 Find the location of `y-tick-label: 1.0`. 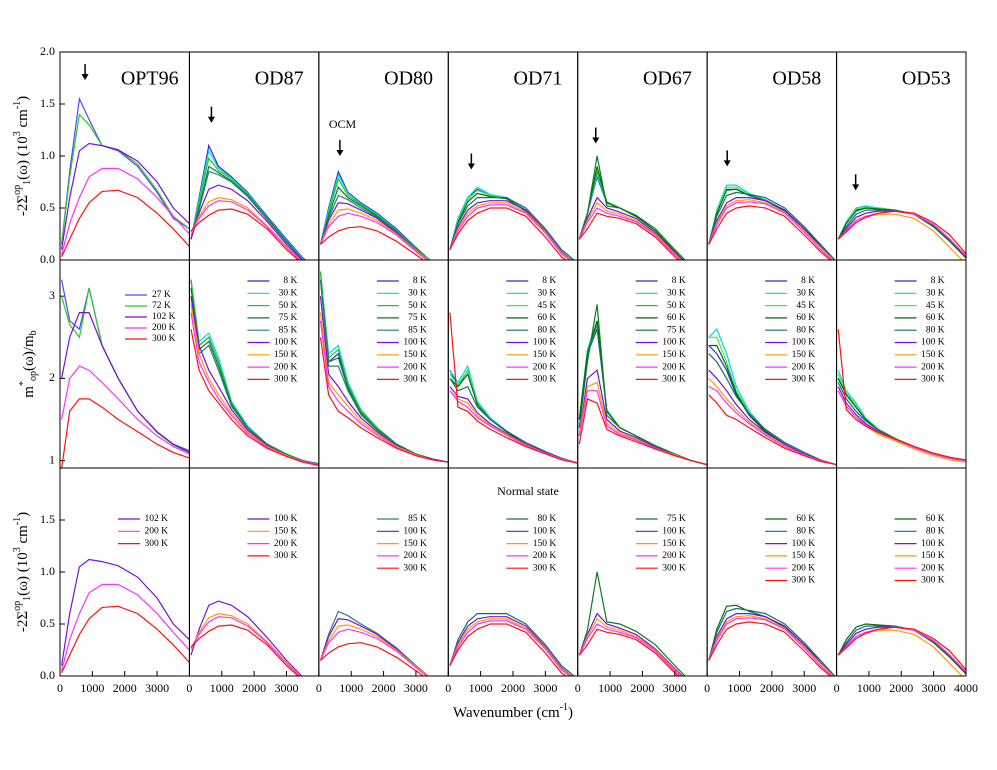

y-tick-label: 1.0 is located at coordinates (47, 571).